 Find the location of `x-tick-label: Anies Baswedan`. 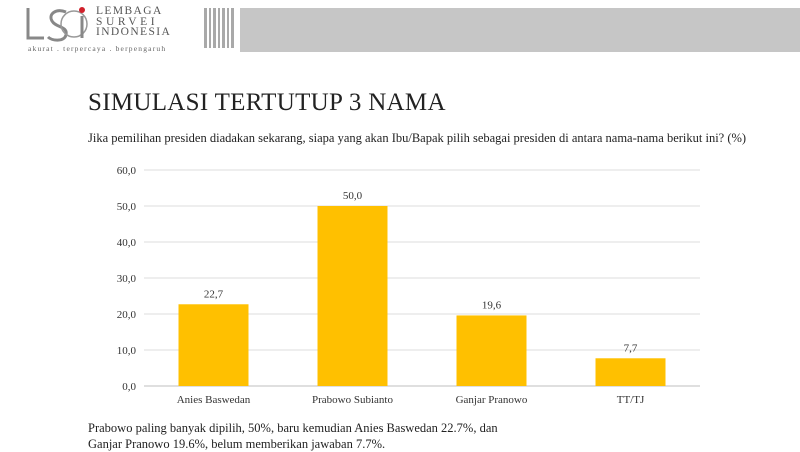

x-tick-label: Anies Baswedan is located at coordinates (214, 400).